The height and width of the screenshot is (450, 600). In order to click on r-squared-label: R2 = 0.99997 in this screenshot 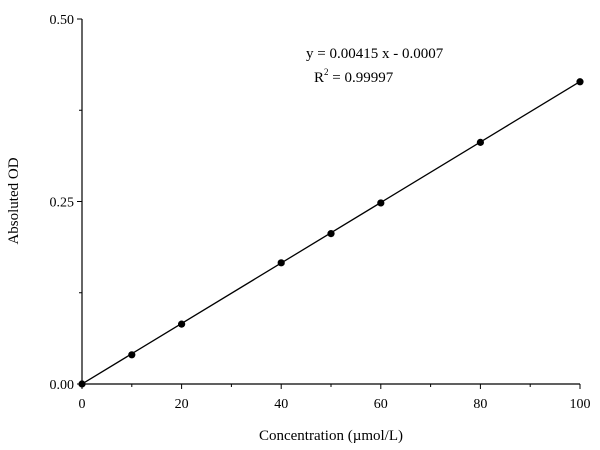, I will do `click(354, 76)`.